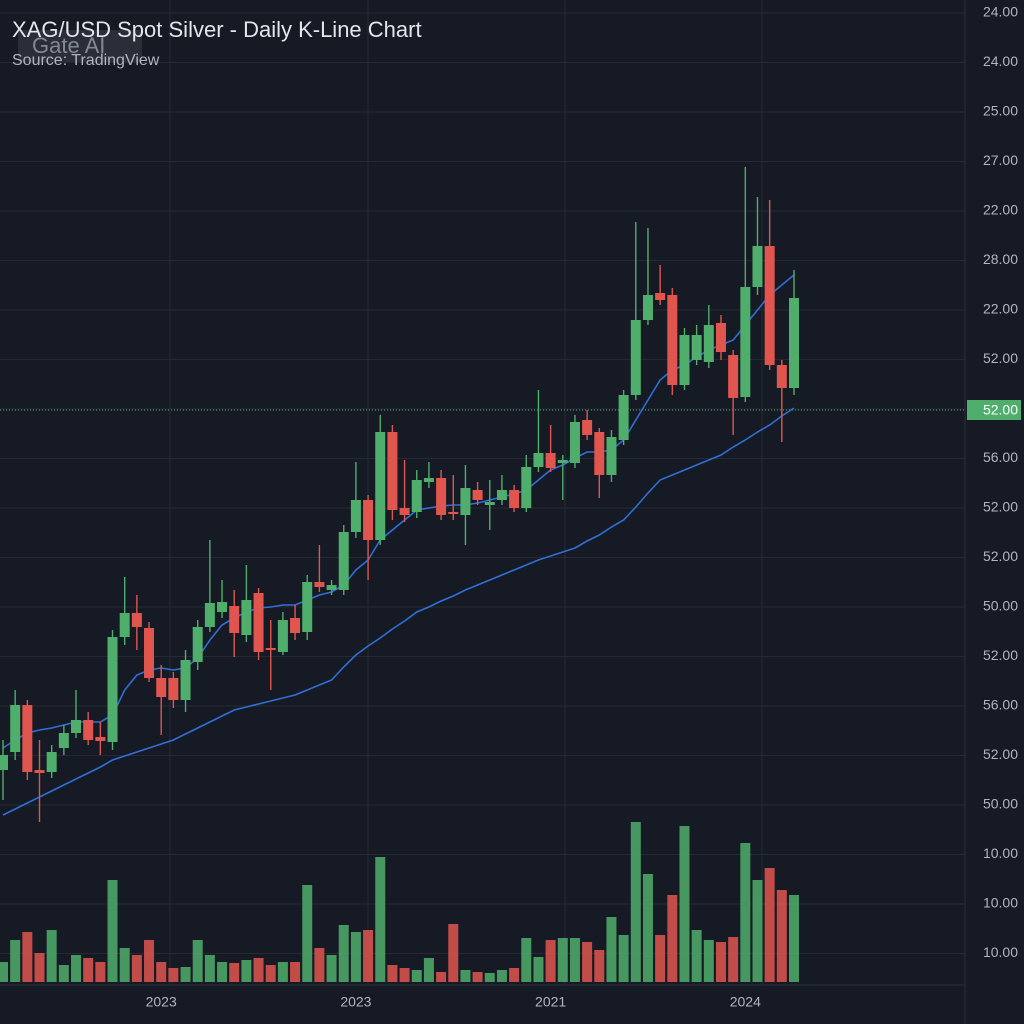  What do you see at coordinates (1000, 309) in the screenshot?
I see `y-tick-label: 22.00` at bounding box center [1000, 309].